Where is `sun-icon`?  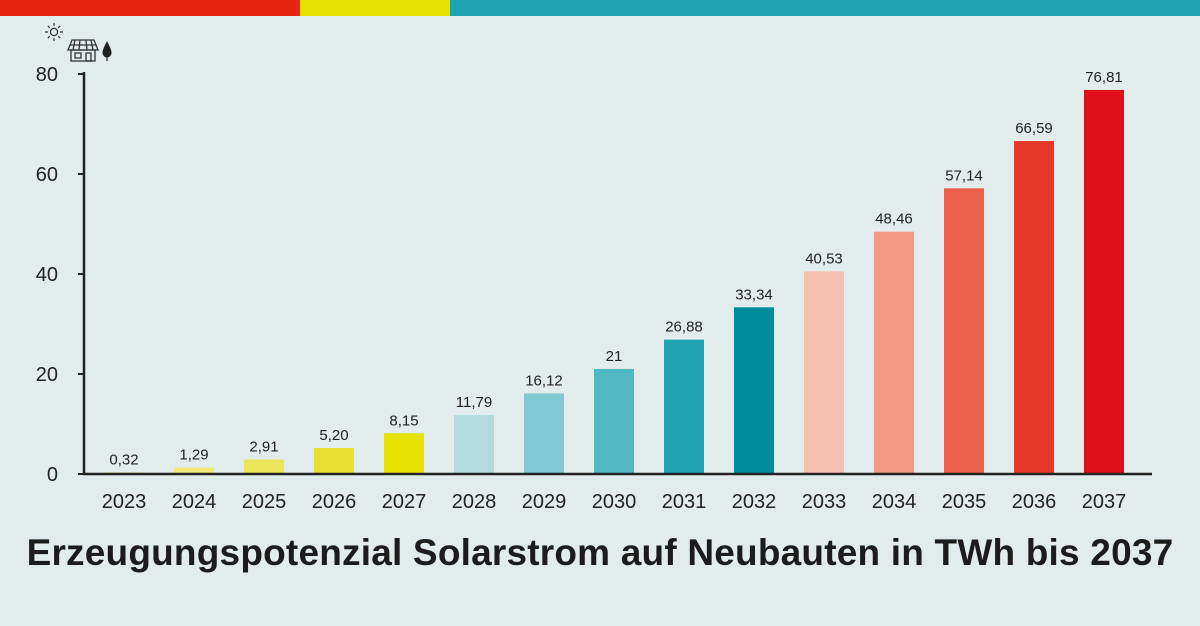 sun-icon is located at coordinates (54, 32).